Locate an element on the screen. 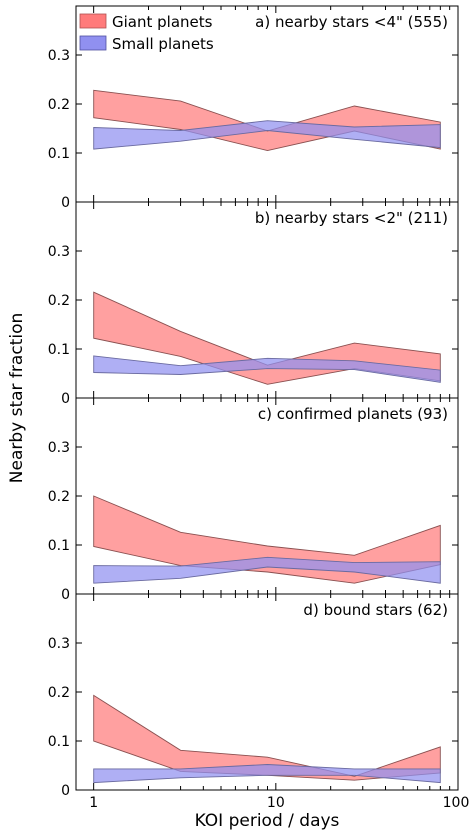  legend-swatch-giant is located at coordinates (93, 21).